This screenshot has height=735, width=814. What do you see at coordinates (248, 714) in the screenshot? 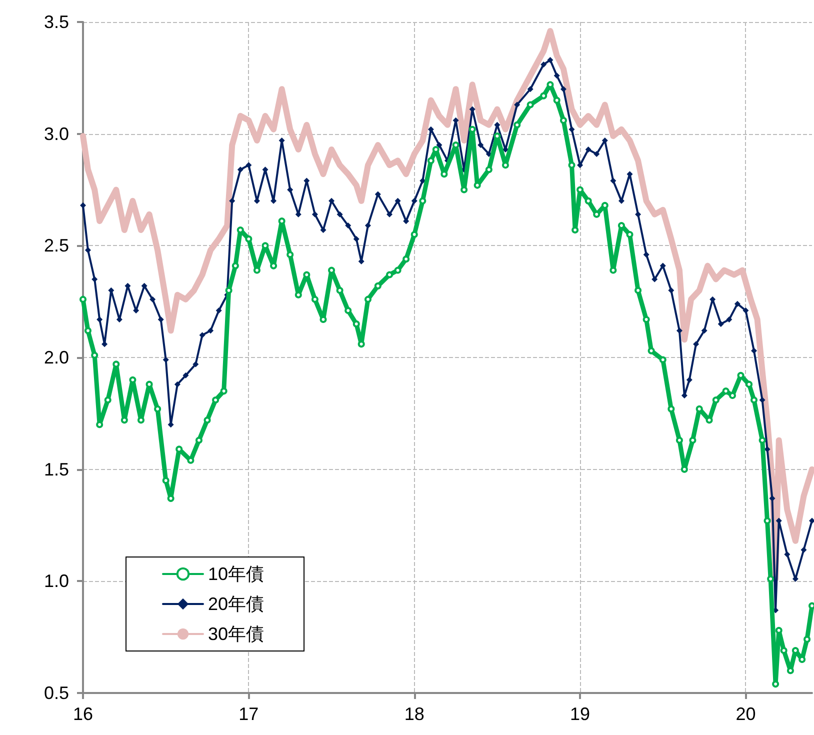
I see `x-tick-label: 17` at bounding box center [248, 714].